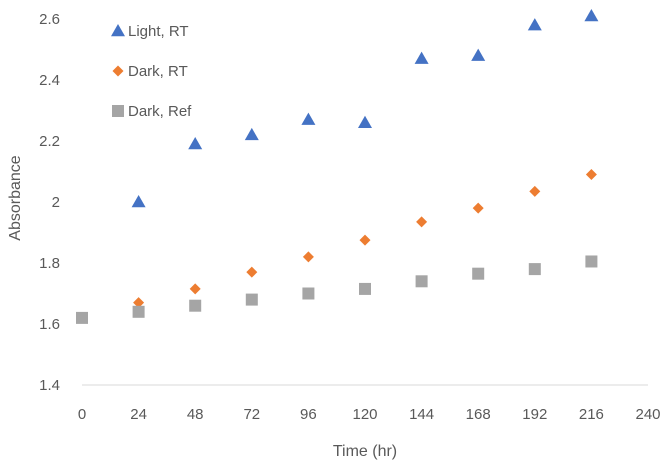 The height and width of the screenshot is (465, 664). What do you see at coordinates (56, 202) in the screenshot?
I see `y-tick-label: 2` at bounding box center [56, 202].